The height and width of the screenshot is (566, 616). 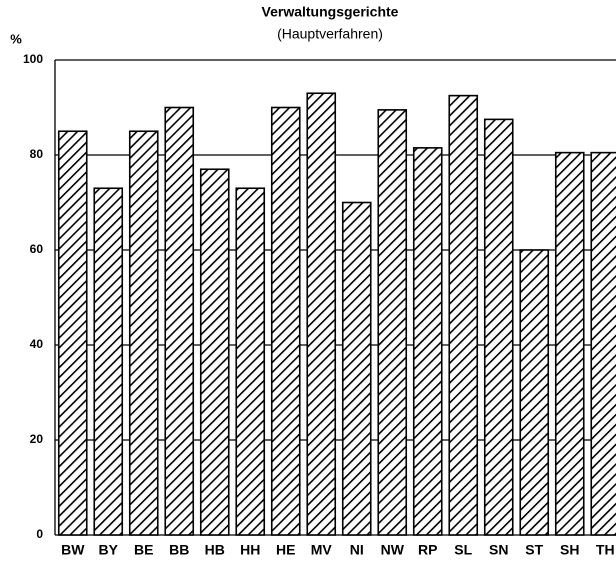 What do you see at coordinates (109, 550) in the screenshot?
I see `x-tick-label: BY` at bounding box center [109, 550].